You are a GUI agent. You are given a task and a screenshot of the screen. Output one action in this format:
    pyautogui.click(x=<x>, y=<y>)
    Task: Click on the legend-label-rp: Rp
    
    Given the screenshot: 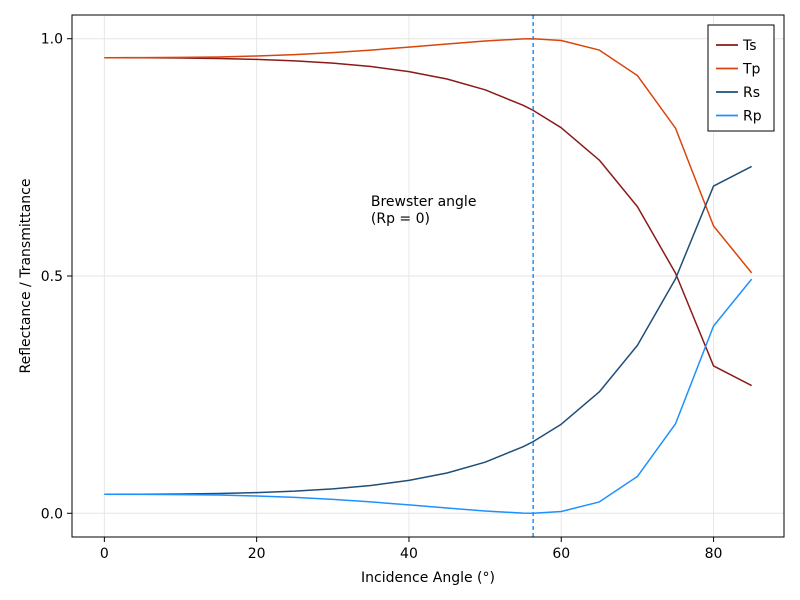 What is the action you would take?
    pyautogui.click(x=752, y=117)
    